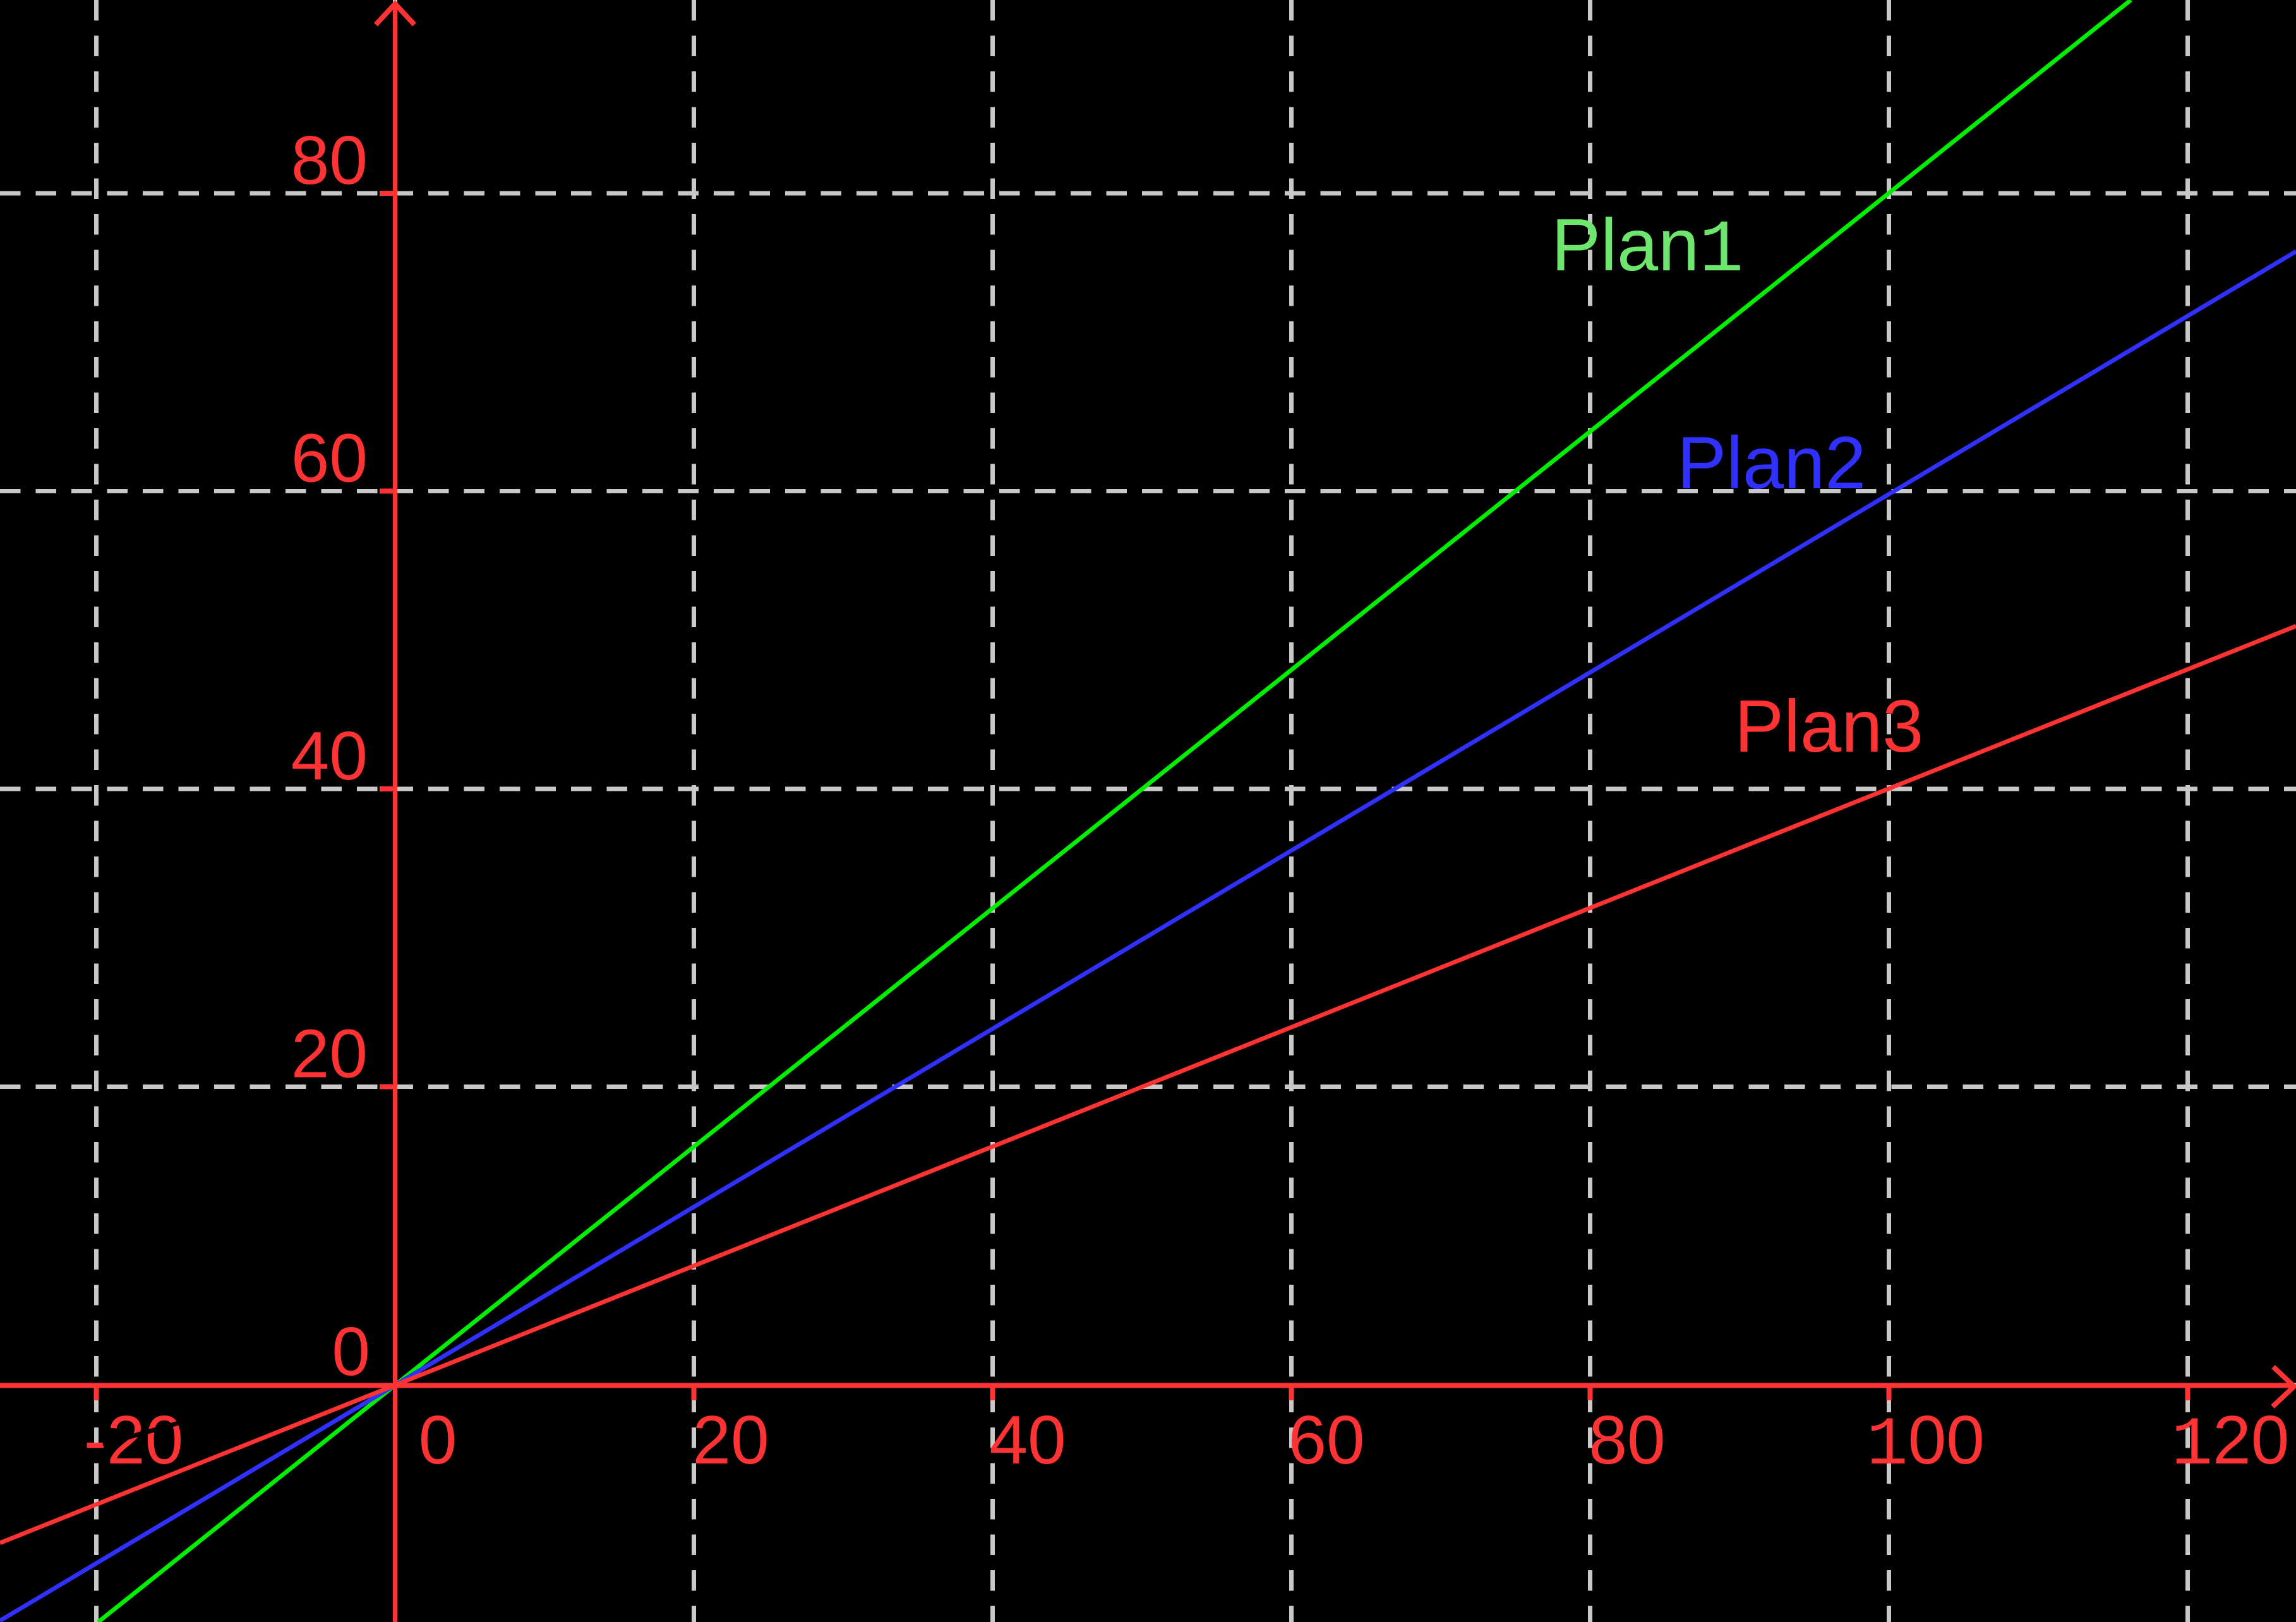 Image resolution: width=2296 pixels, height=1622 pixels. I want to click on svg-text: 120, so click(2231, 1443).